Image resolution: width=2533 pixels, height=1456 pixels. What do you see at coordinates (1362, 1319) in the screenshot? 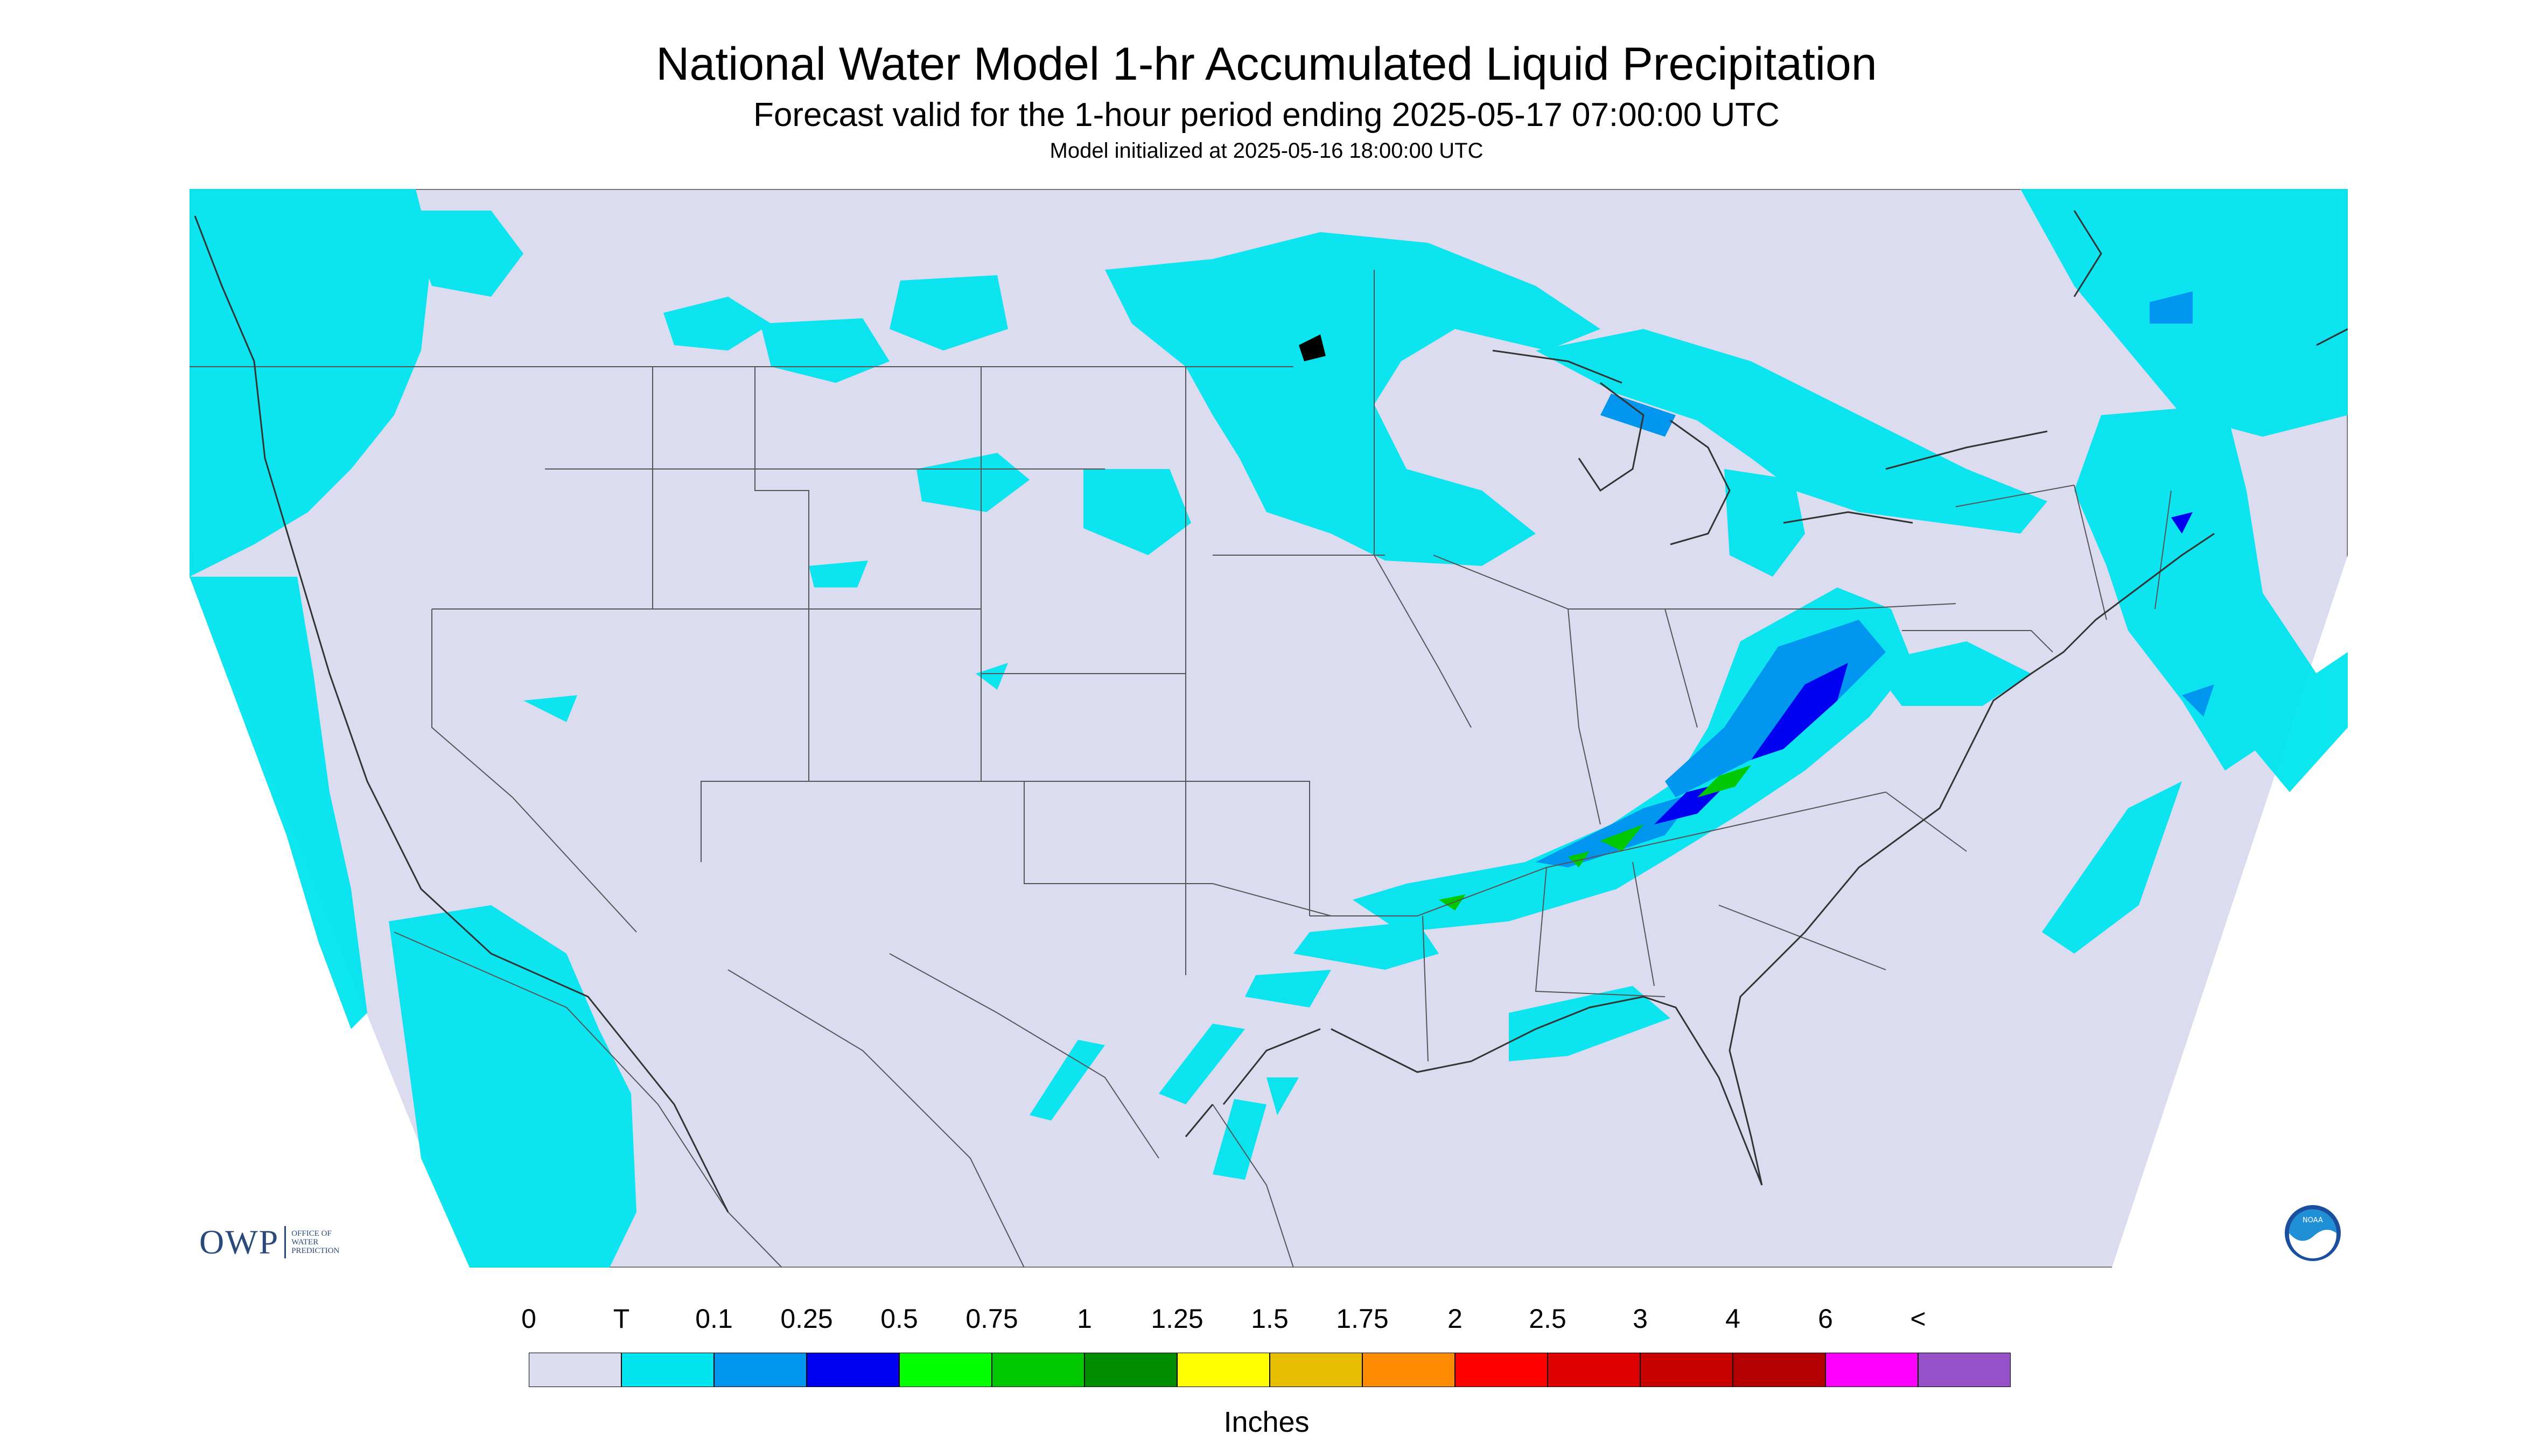
I see `legend-tick-label: 1.75` at bounding box center [1362, 1319].